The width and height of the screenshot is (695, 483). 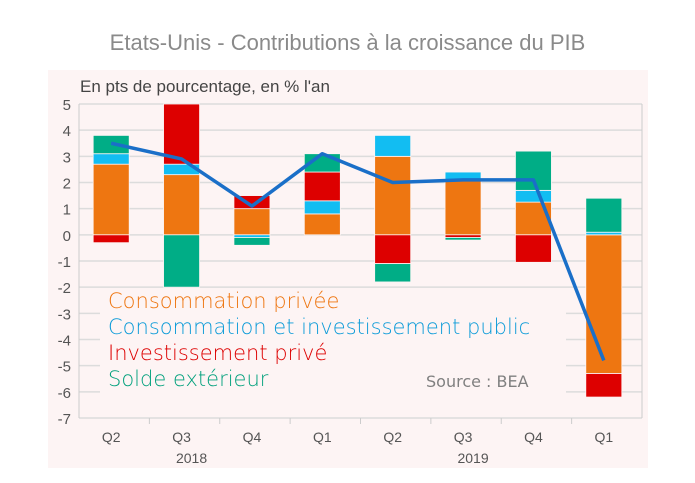 What do you see at coordinates (188, 379) in the screenshot?
I see `legend-solde-exterieur: Solde extérieur` at bounding box center [188, 379].